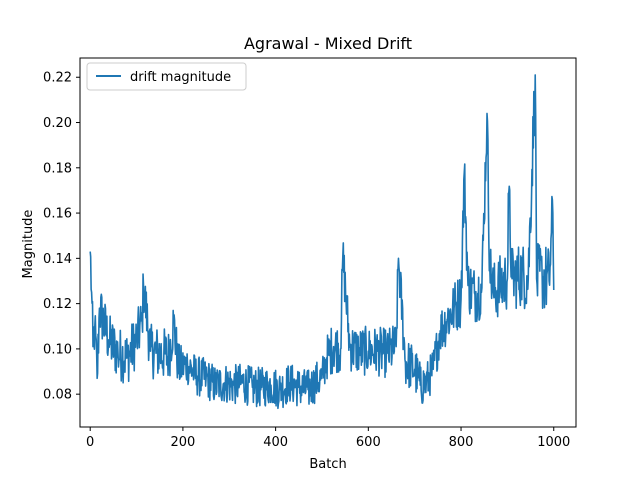  What do you see at coordinates (553, 442) in the screenshot?
I see `x-tick-label: 1000` at bounding box center [553, 442].